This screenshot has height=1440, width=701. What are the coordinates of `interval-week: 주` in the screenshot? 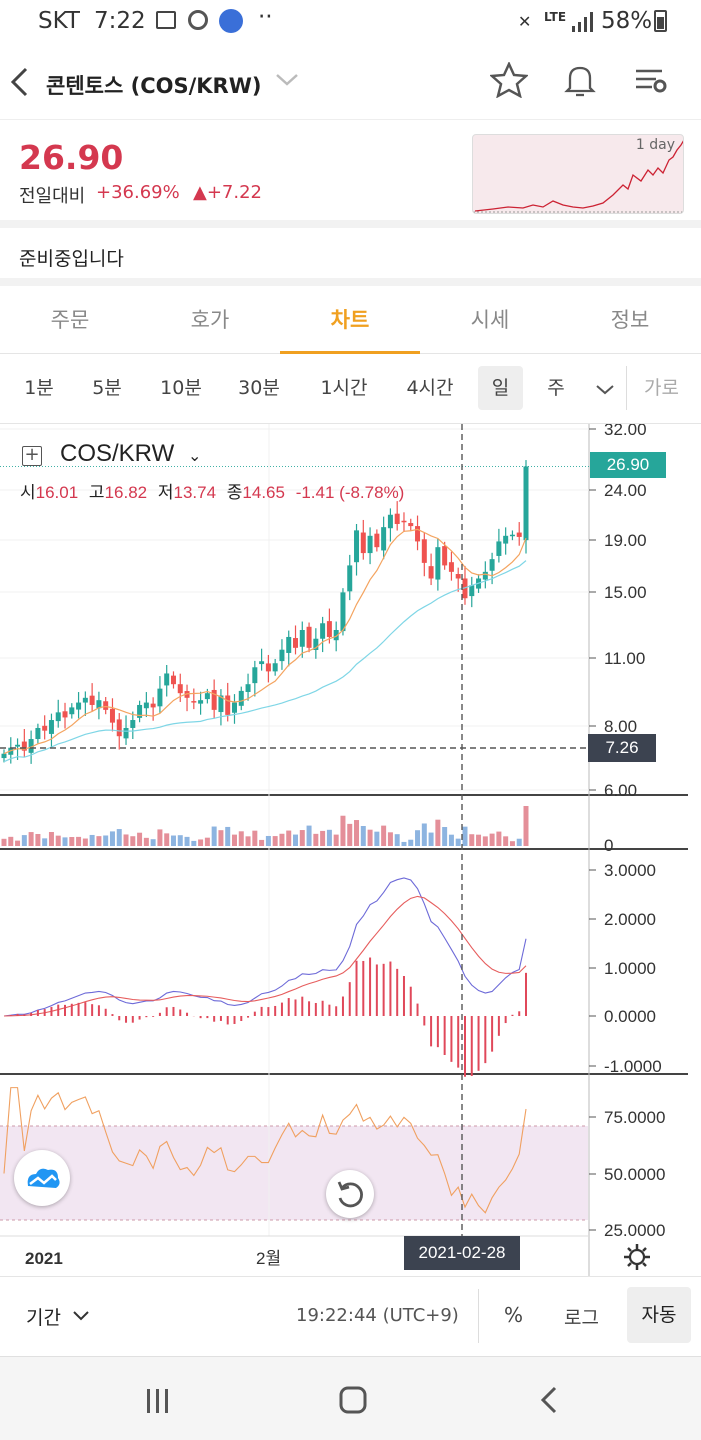 It's located at (556, 388).